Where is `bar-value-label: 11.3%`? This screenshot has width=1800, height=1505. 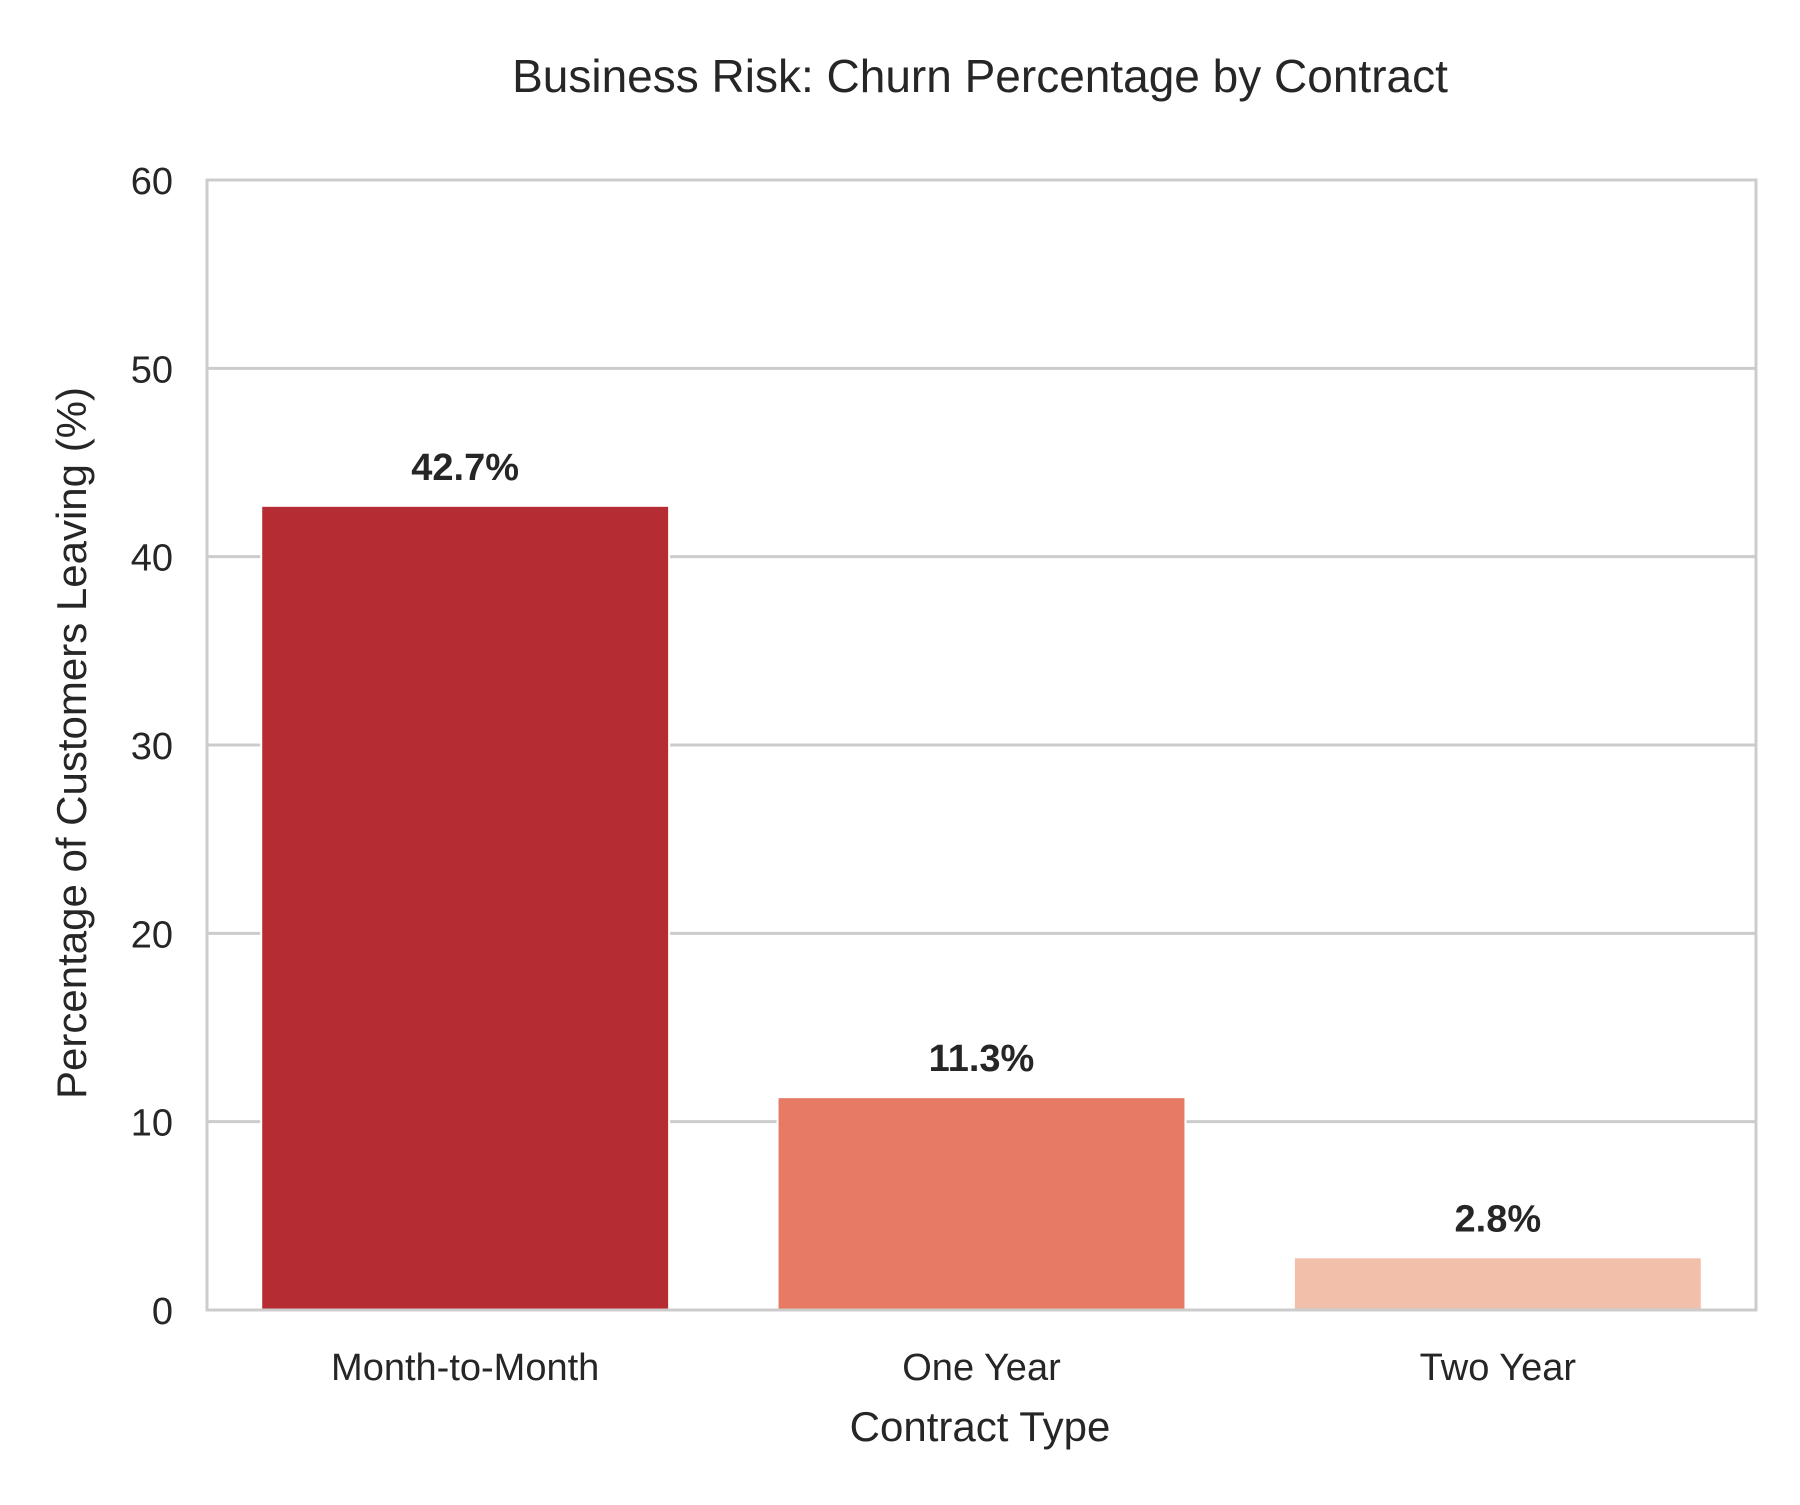 bar-value-label: 11.3% is located at coordinates (982, 1059).